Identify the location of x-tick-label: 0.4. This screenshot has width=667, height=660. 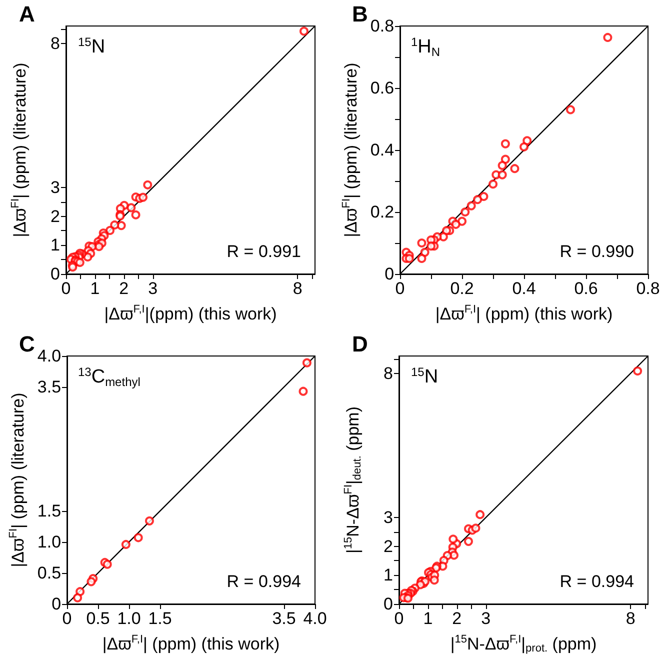
(524, 288).